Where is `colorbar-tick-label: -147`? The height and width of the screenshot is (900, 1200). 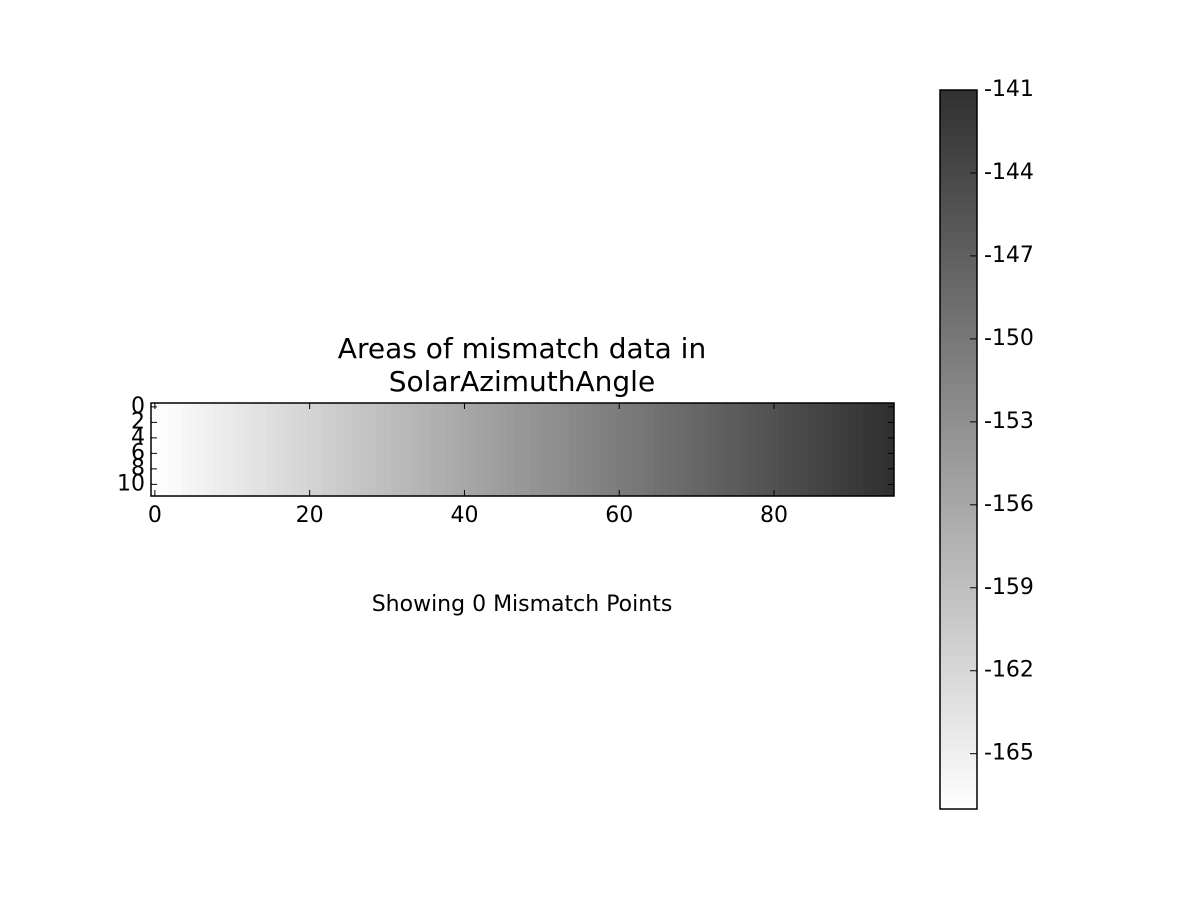
colorbar-tick-label: -147 is located at coordinates (1009, 255).